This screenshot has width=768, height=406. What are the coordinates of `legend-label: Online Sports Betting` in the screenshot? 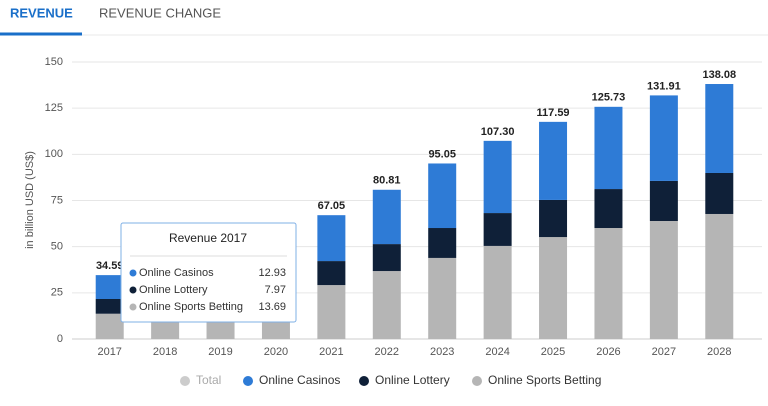 It's located at (544, 380).